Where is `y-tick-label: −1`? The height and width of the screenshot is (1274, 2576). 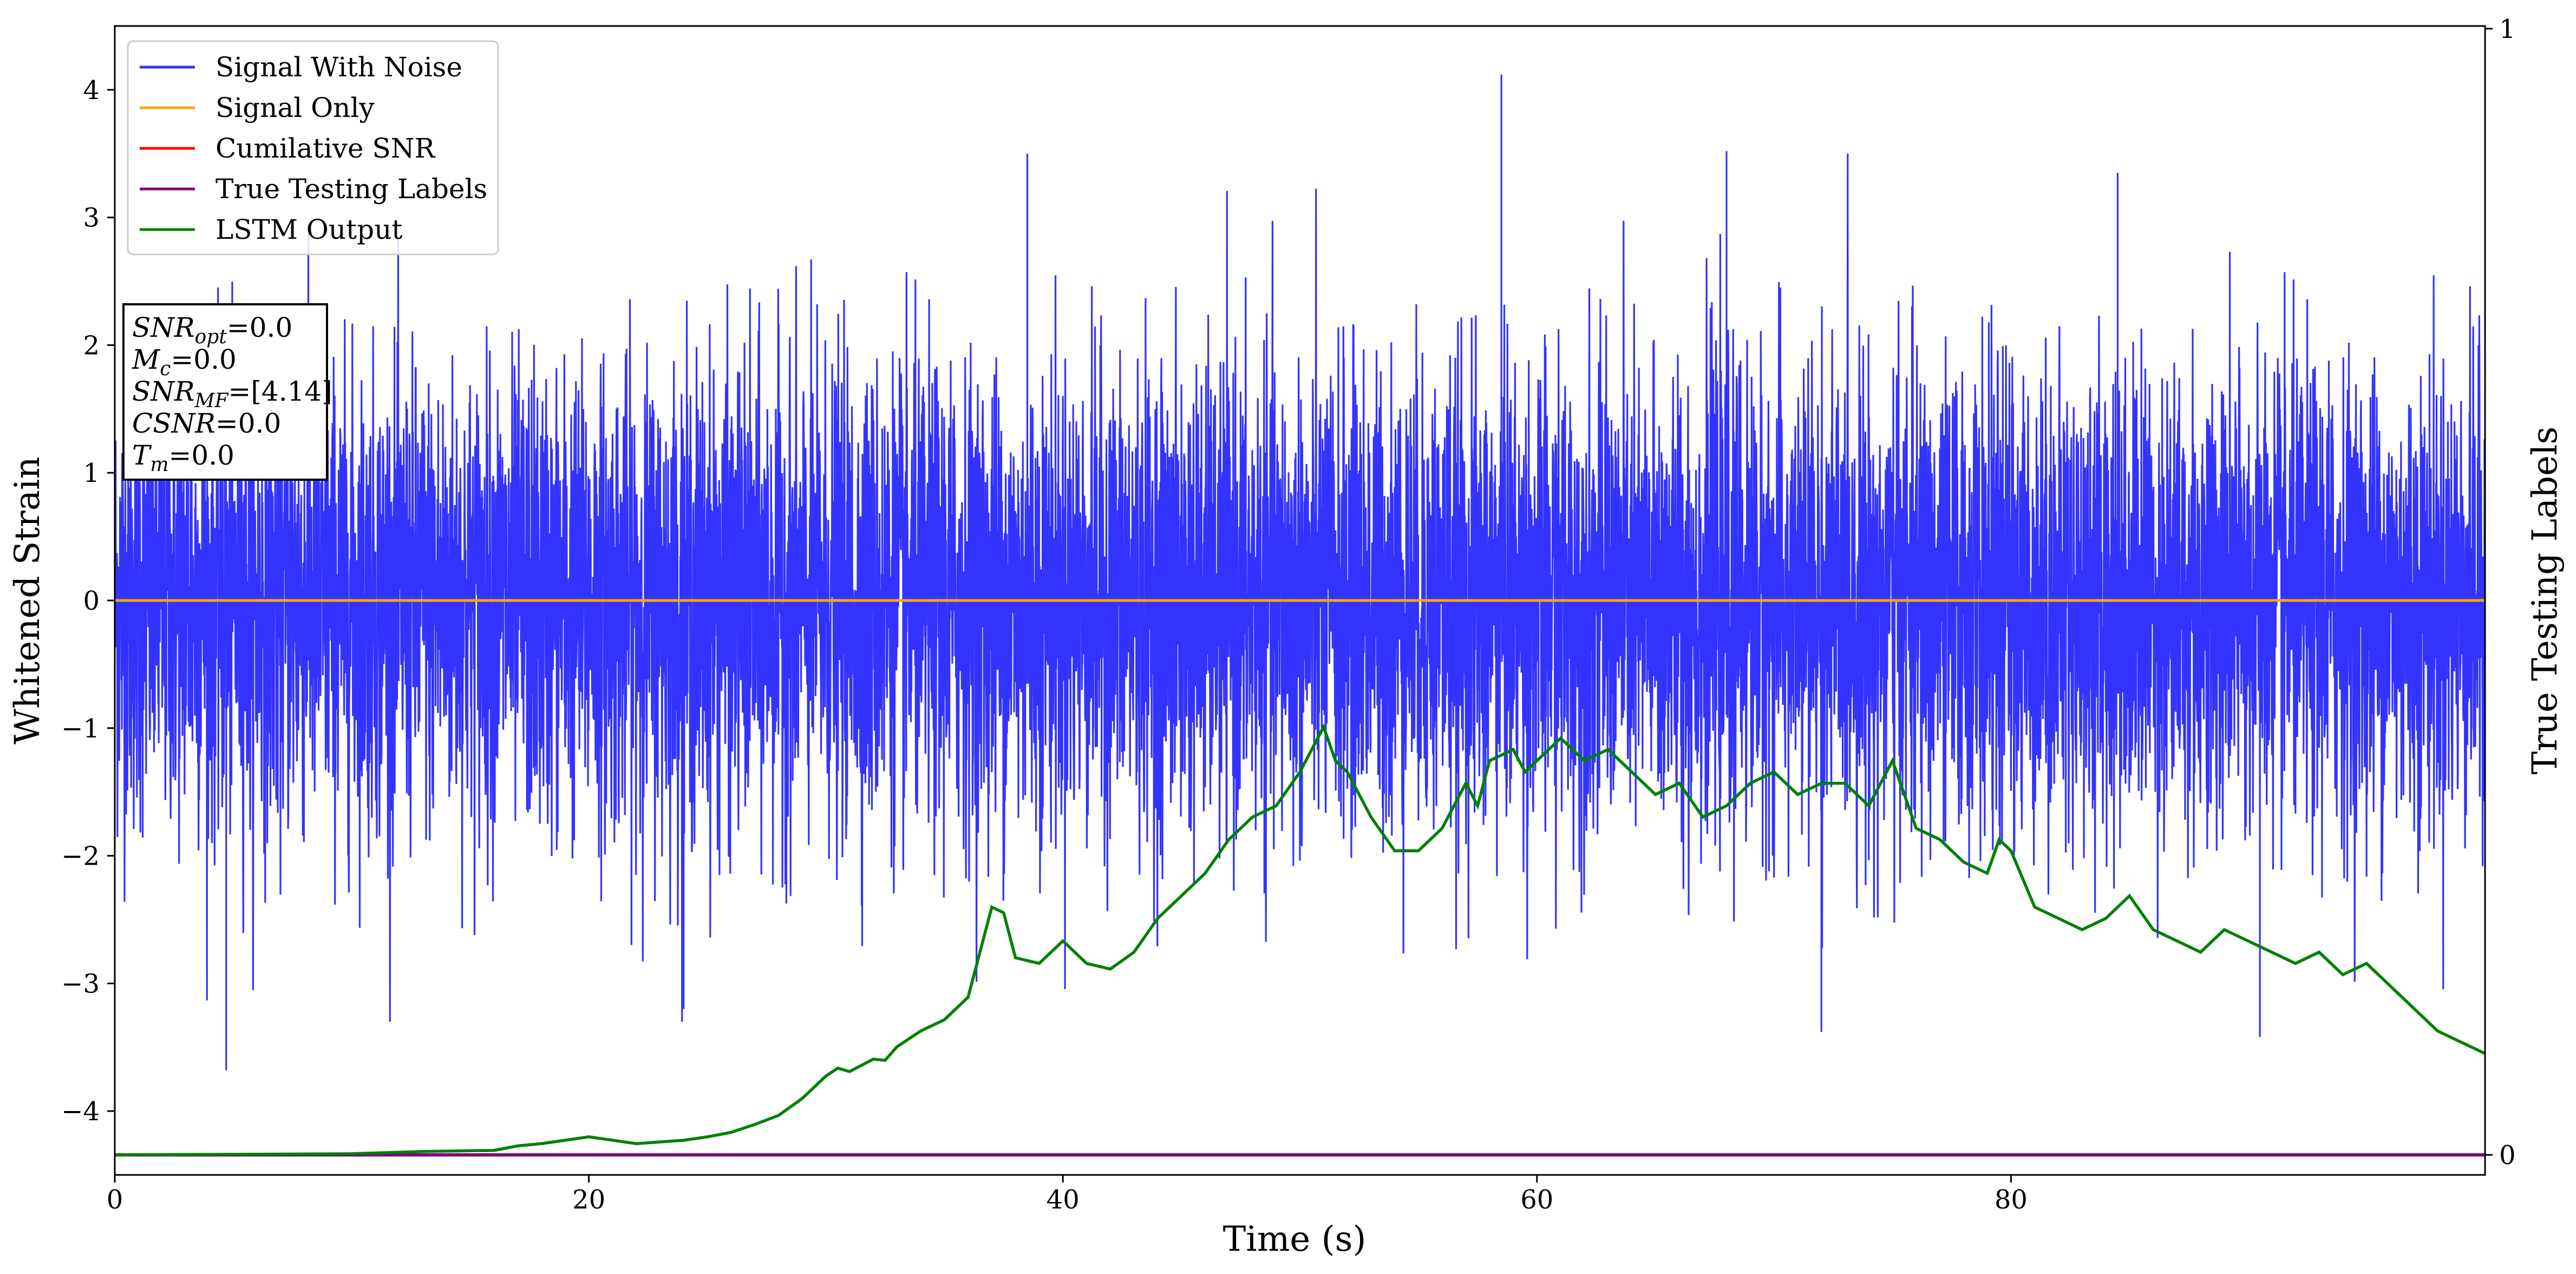
y-tick-label: −1 is located at coordinates (80, 729).